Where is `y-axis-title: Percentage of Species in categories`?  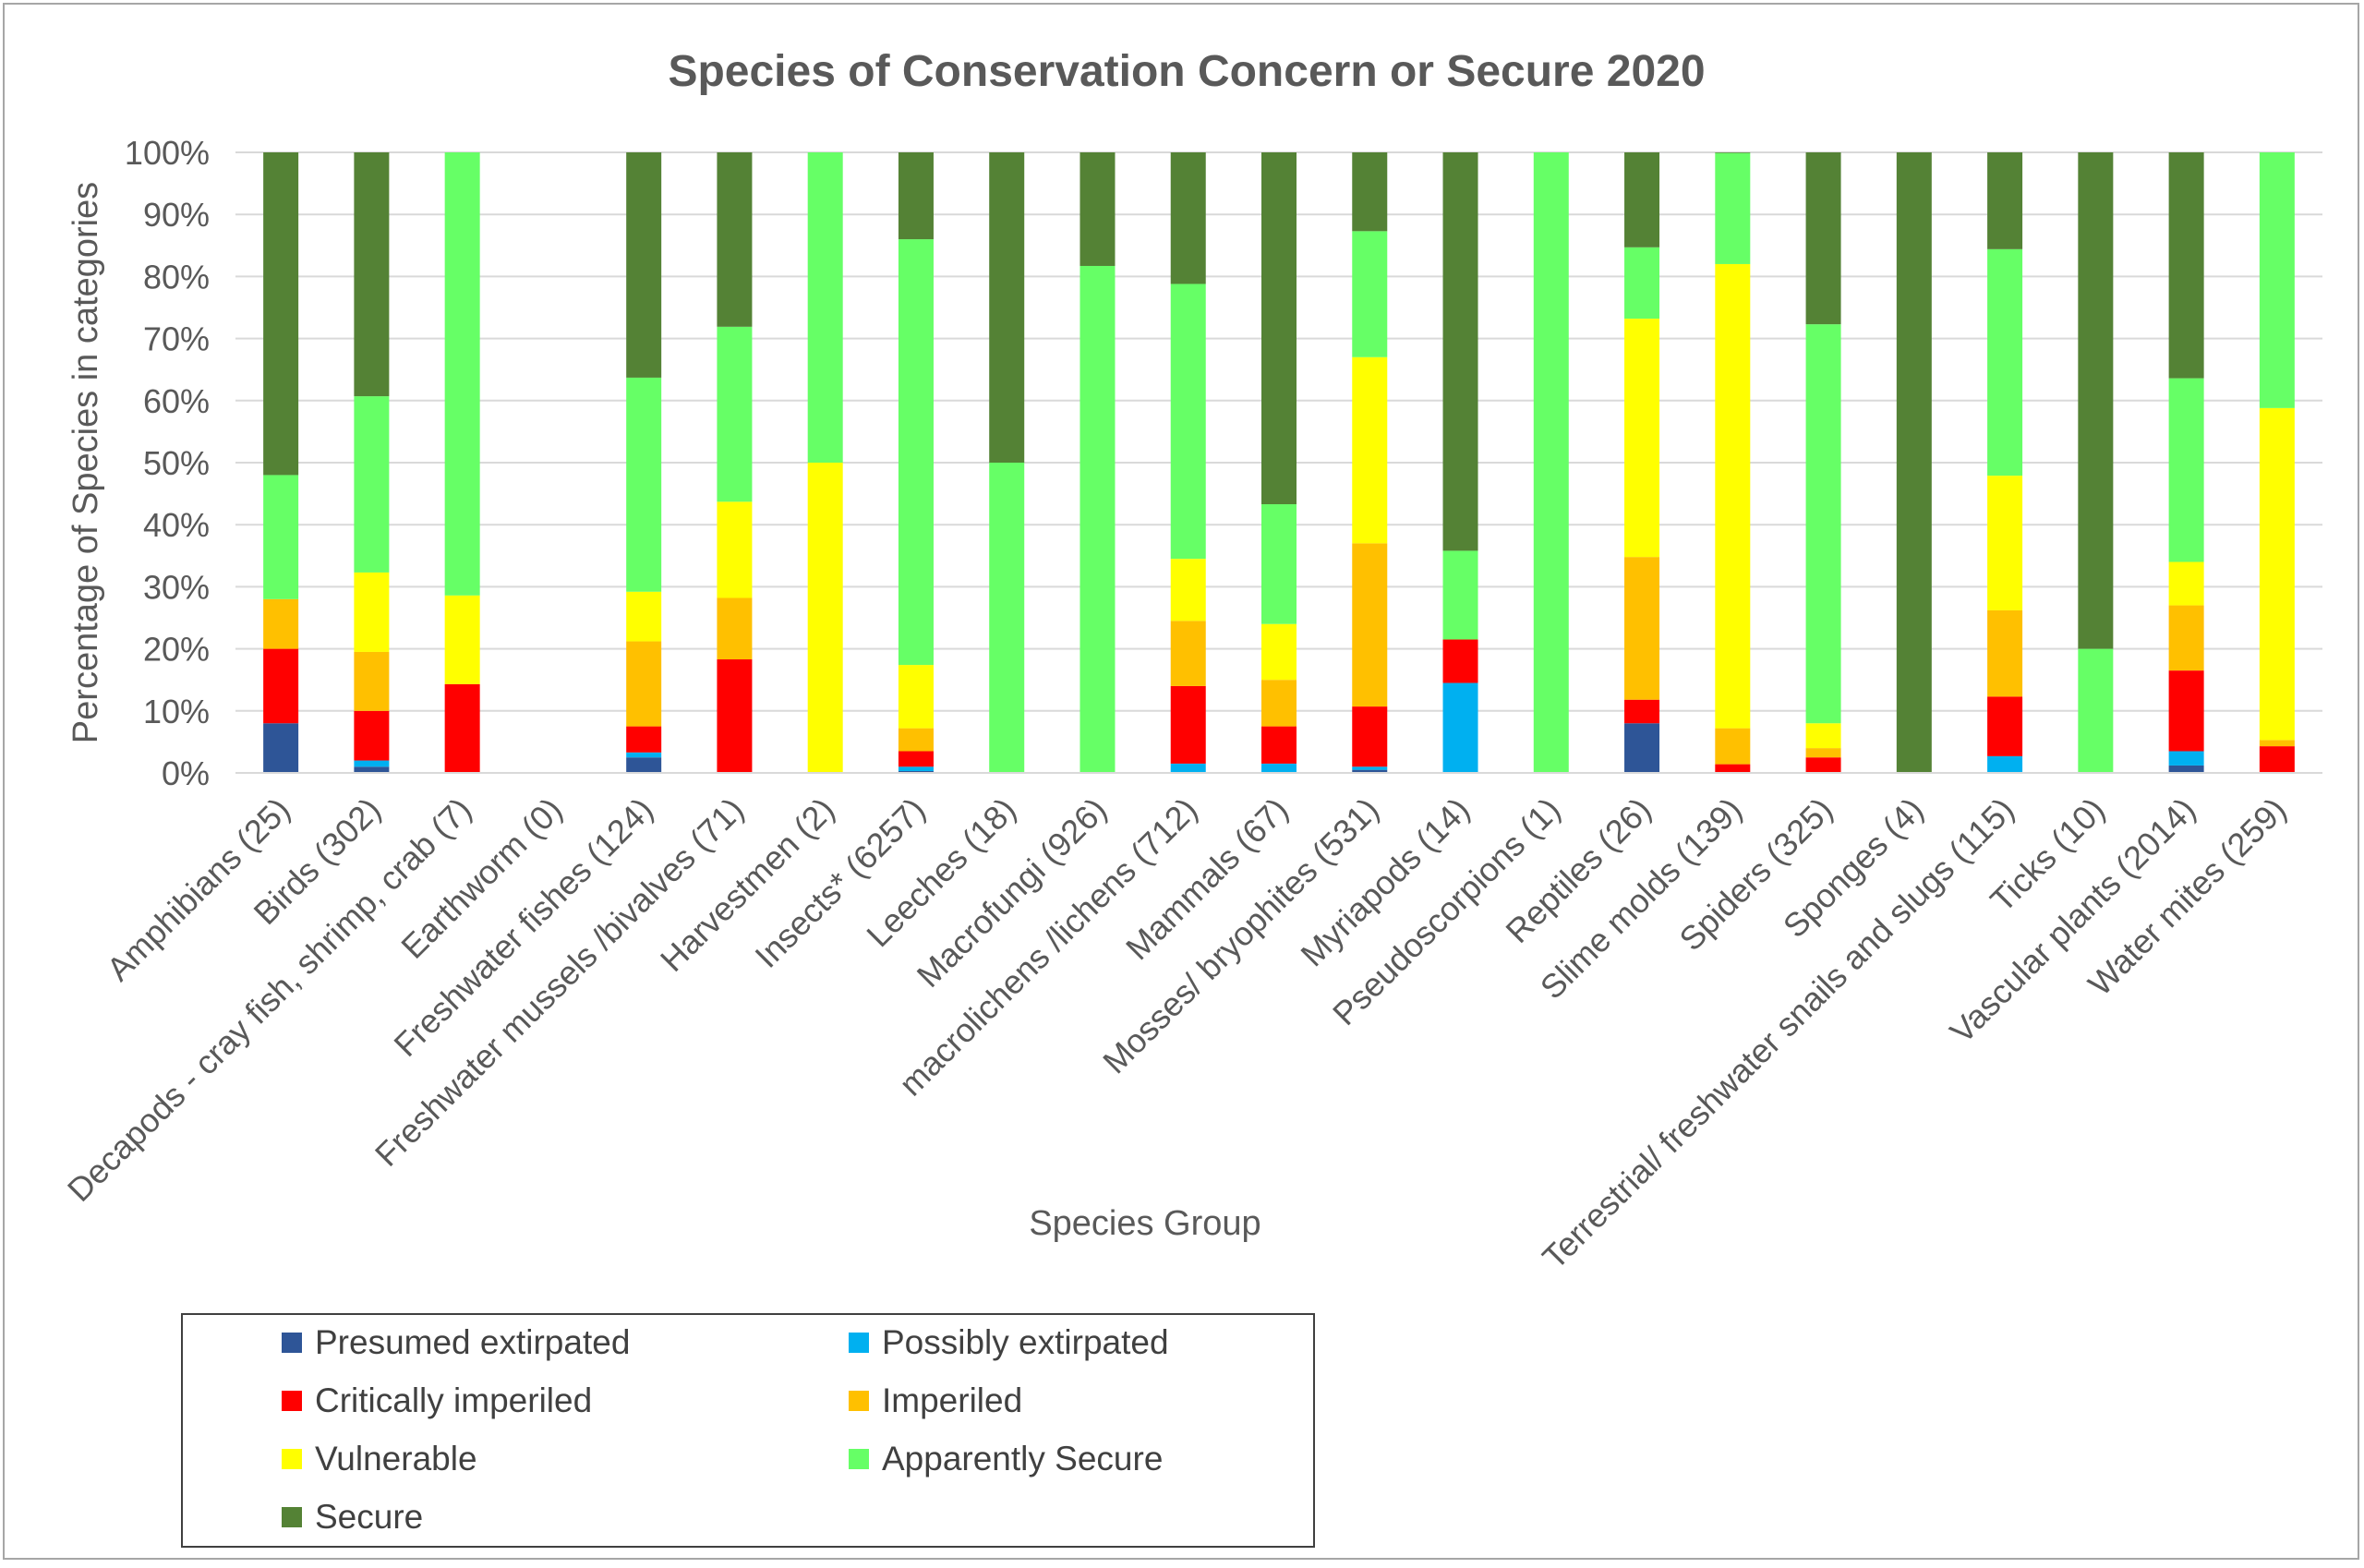 y-axis-title: Percentage of Species in categories is located at coordinates (85, 462).